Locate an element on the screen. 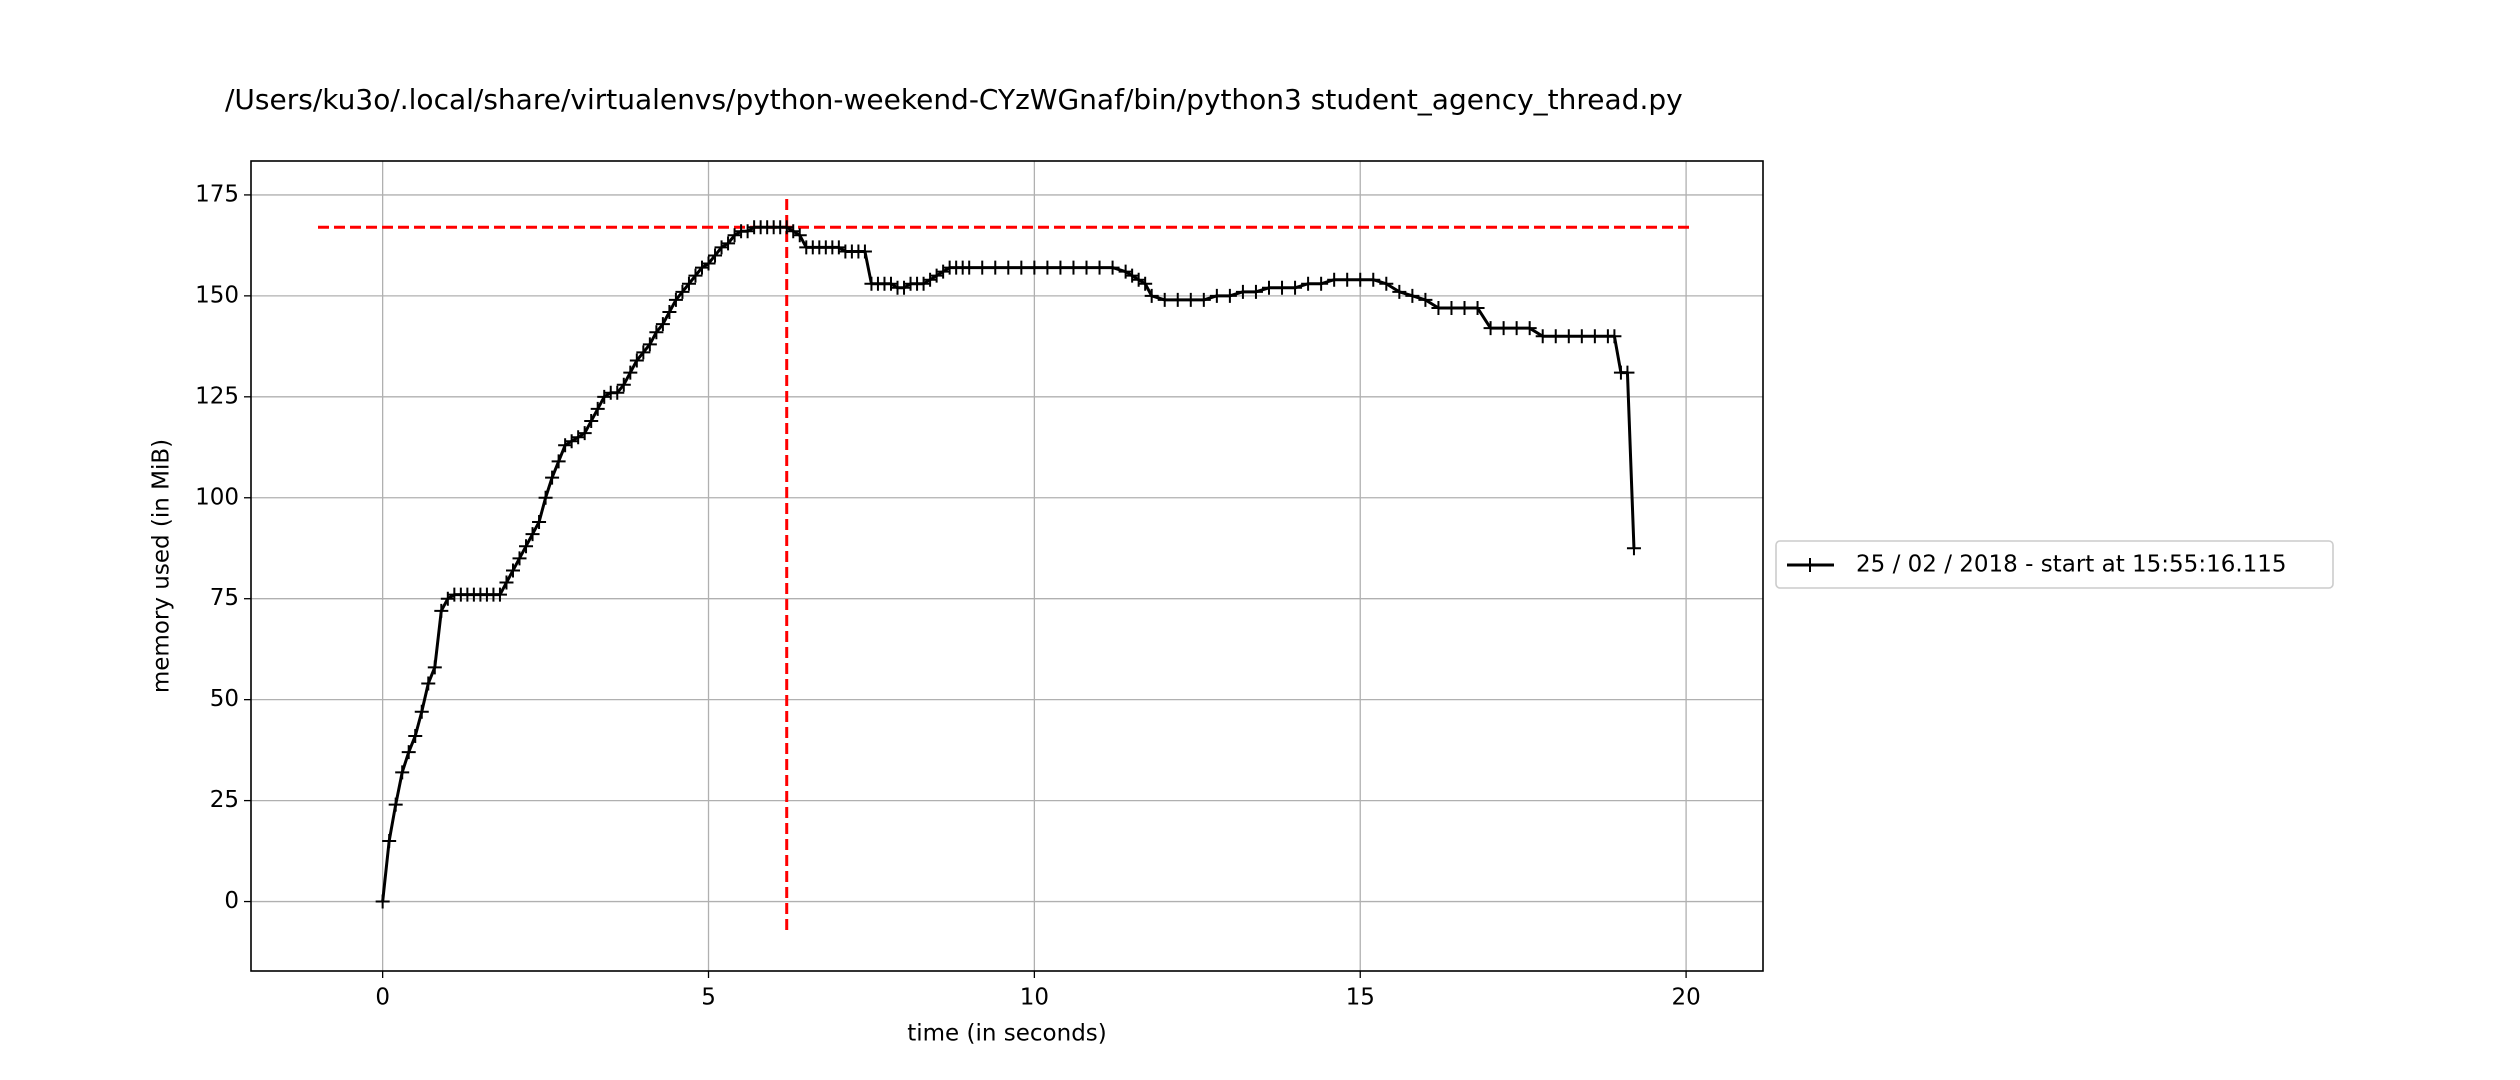 This screenshot has height=1080, width=2520. legend-marker is located at coordinates (1810, 565).